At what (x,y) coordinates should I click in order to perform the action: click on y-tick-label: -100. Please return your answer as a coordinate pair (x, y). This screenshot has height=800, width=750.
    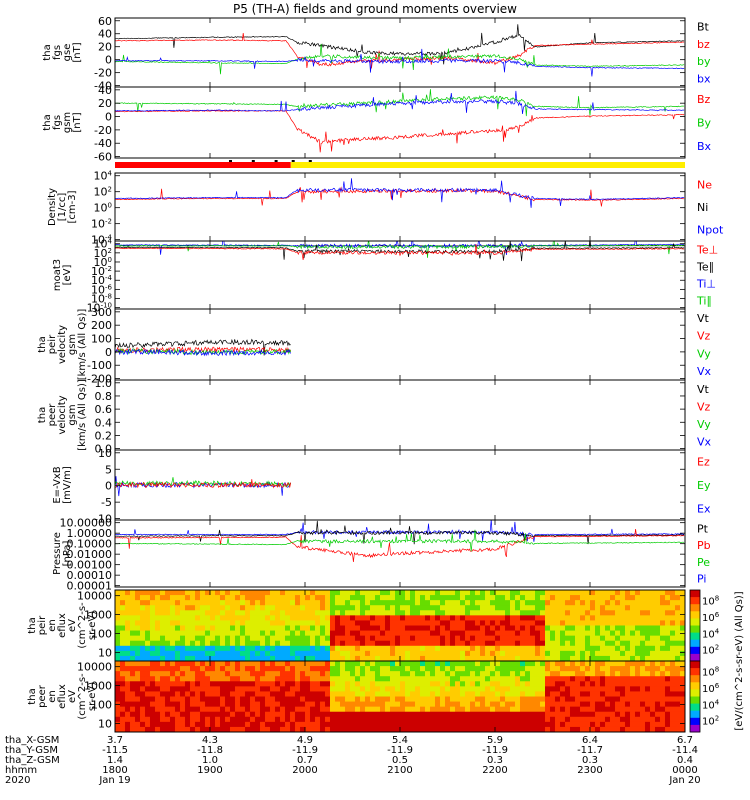
    Looking at the image, I should click on (99, 365).